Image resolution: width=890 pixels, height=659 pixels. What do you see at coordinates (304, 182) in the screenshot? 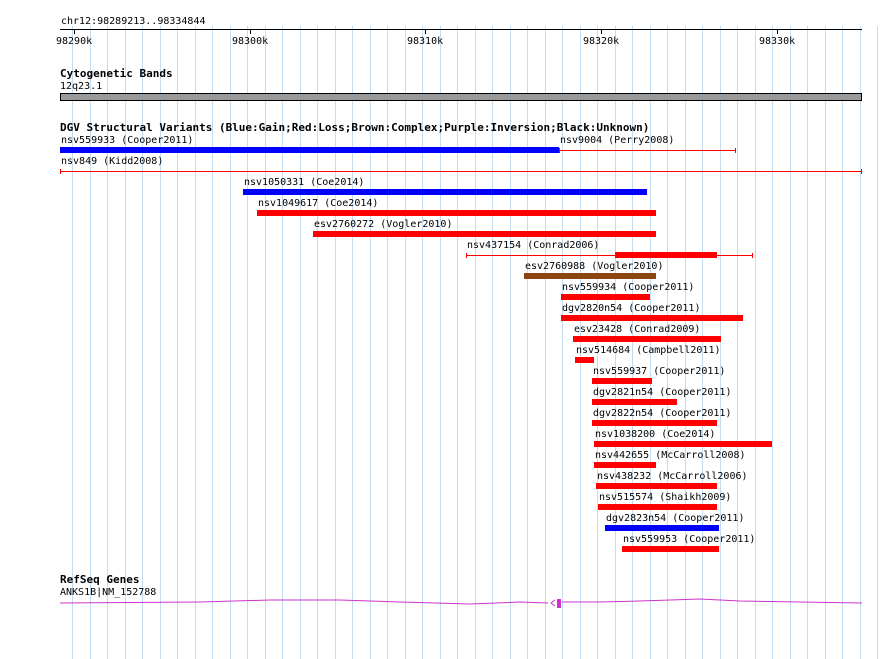
I see `variant-label: nsv1050331 (Coe2014)` at bounding box center [304, 182].